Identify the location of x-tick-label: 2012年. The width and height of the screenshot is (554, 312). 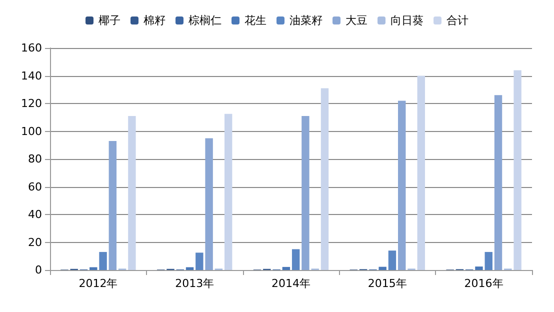
(98, 283).